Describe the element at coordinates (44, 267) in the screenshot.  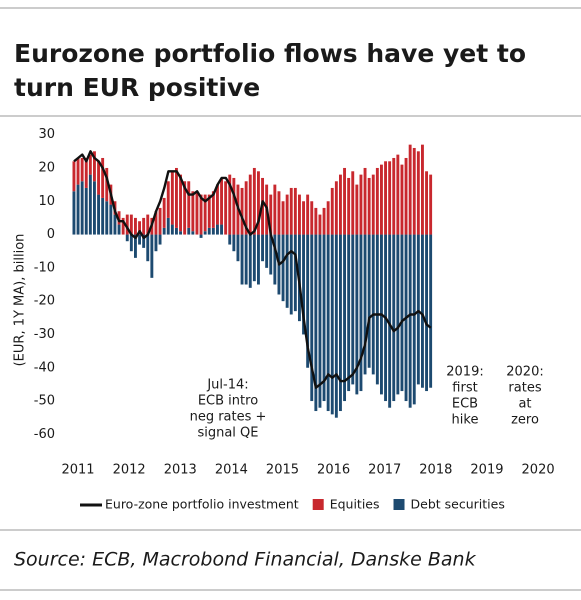
I see `y-tick-label: -10` at that location.